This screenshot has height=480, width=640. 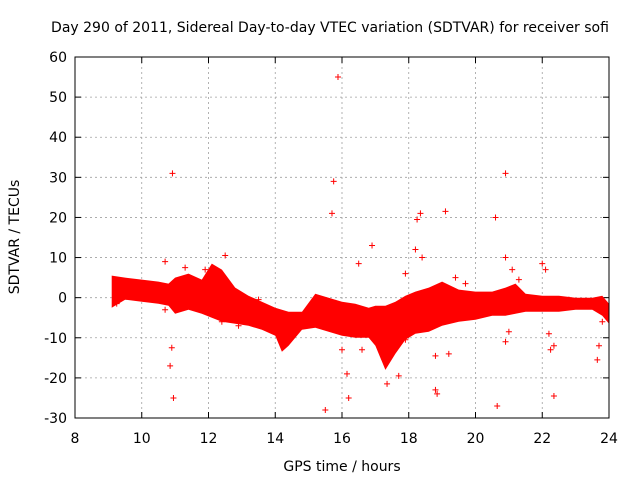 What do you see at coordinates (58, 218) in the screenshot?
I see `y-tick-label: 20` at bounding box center [58, 218].